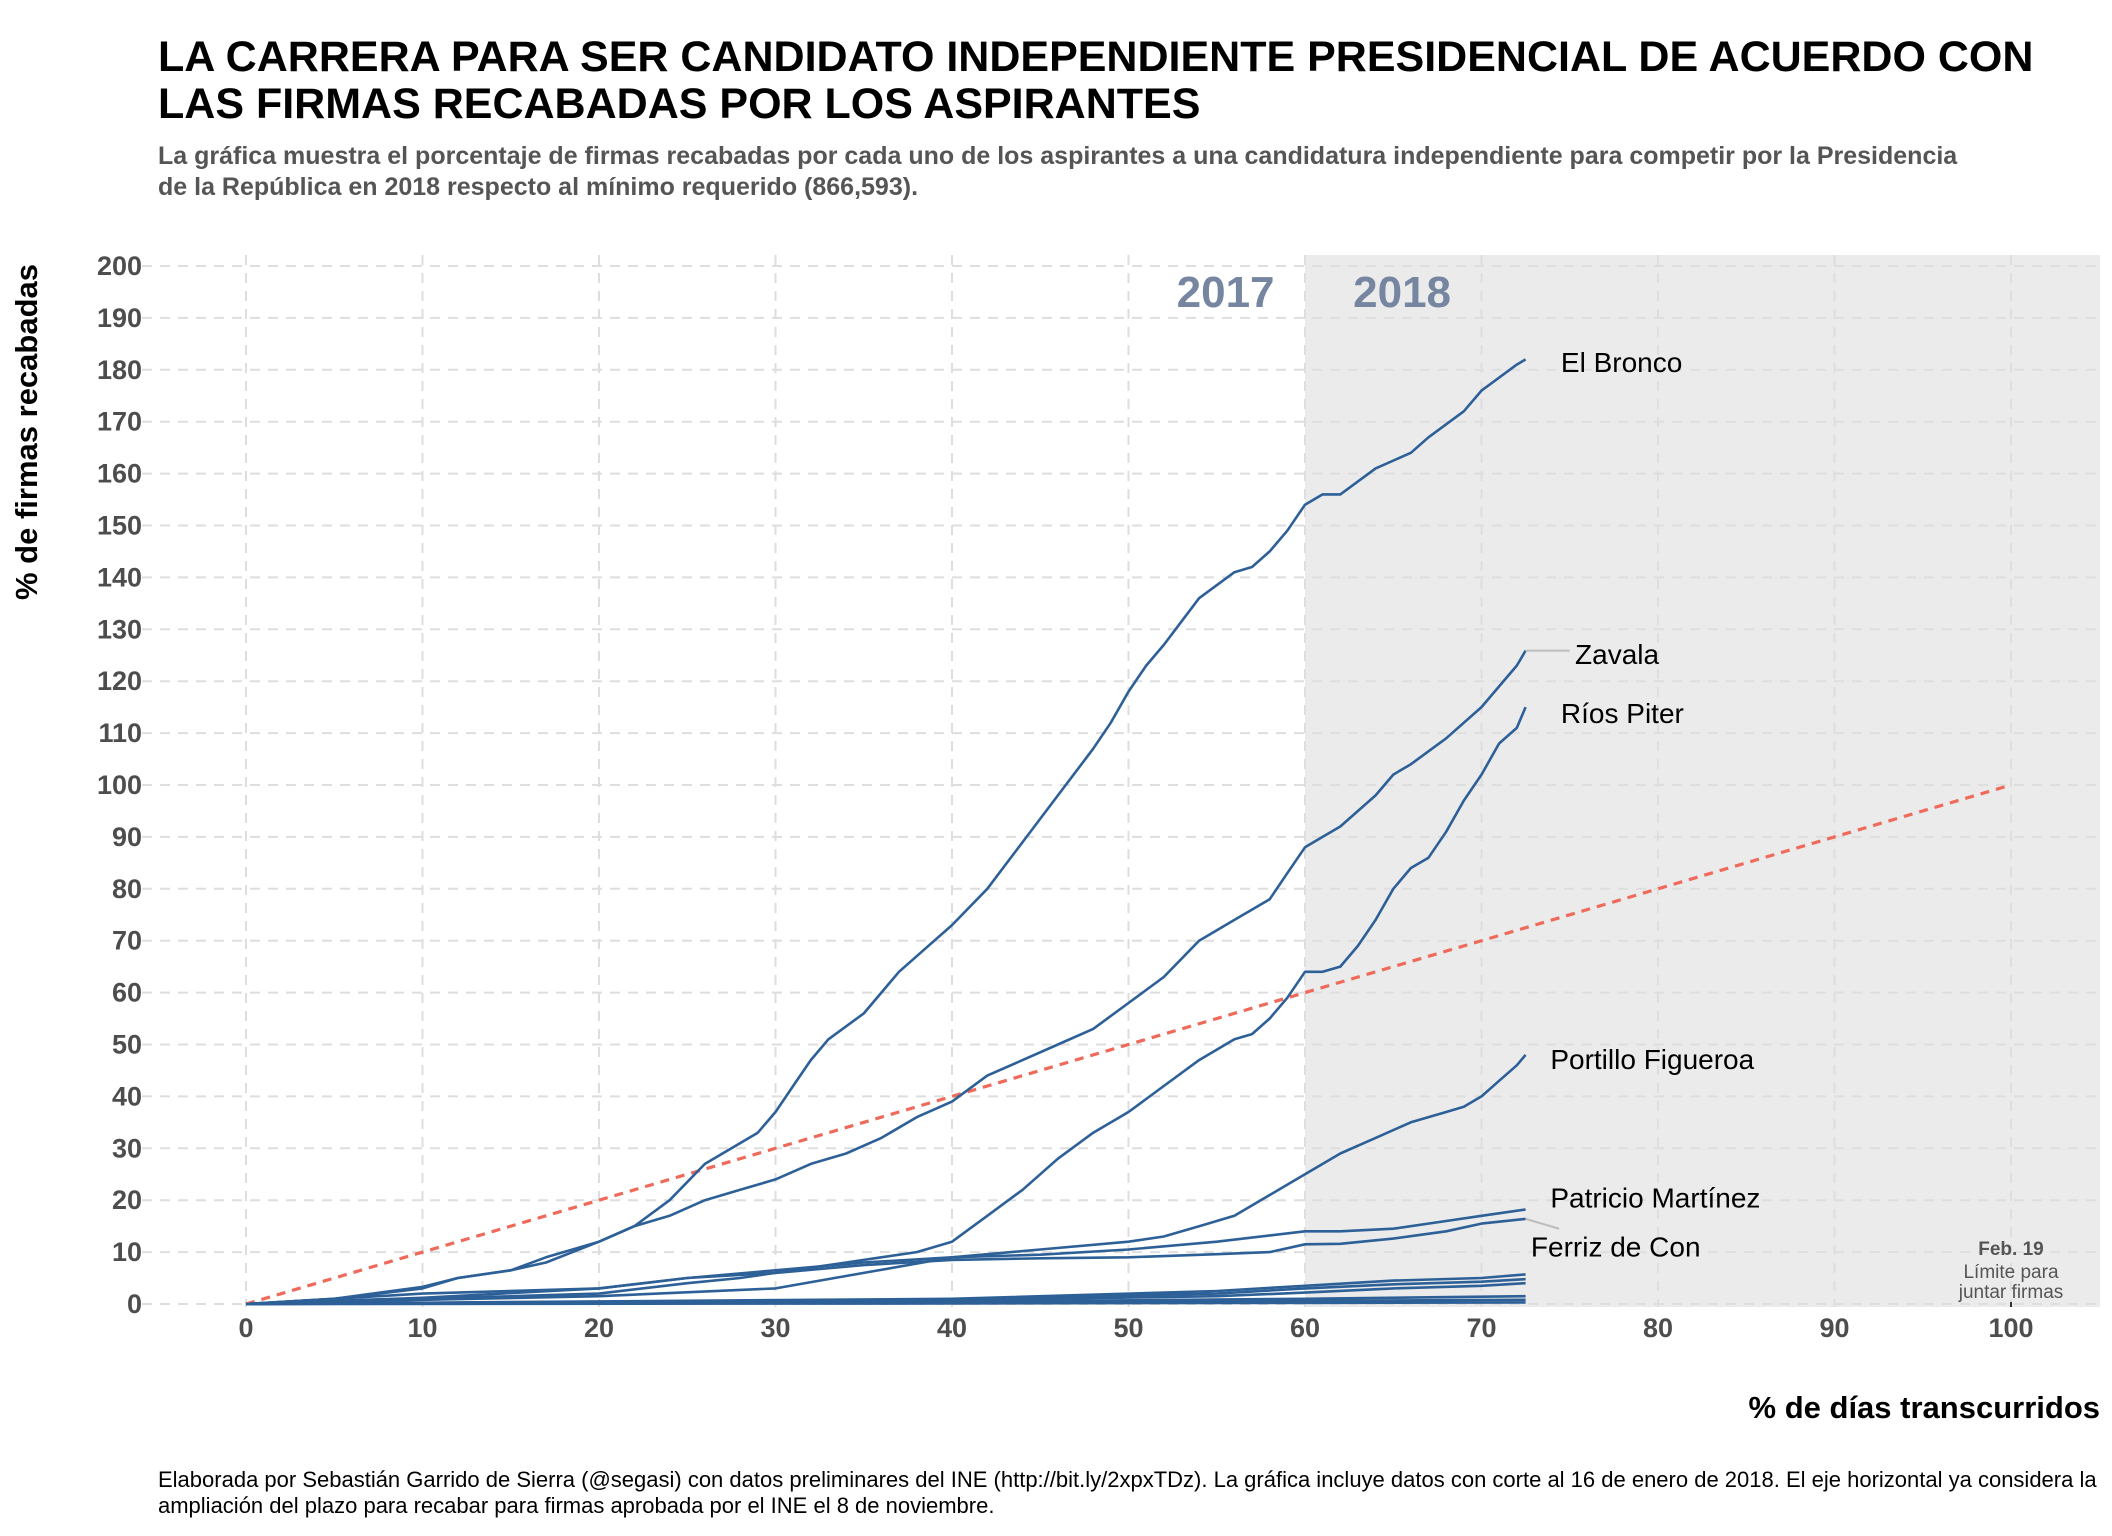 The height and width of the screenshot is (1536, 2112). What do you see at coordinates (119, 266) in the screenshot?
I see `y-tick-label: 200` at bounding box center [119, 266].